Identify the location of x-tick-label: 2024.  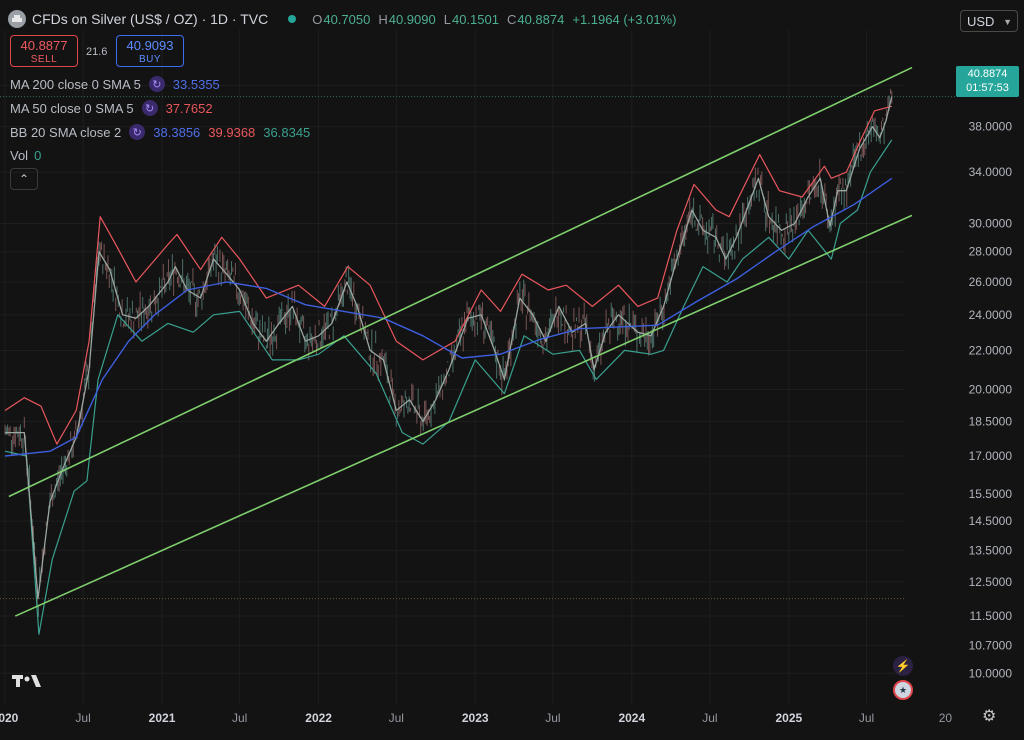
(631, 718).